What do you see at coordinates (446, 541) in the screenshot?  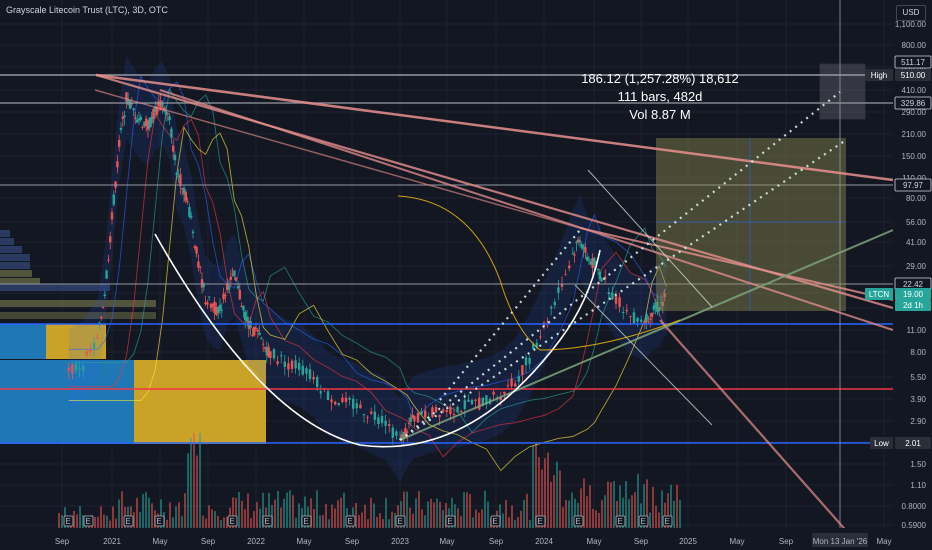 I see `x-tick-label: May` at bounding box center [446, 541].